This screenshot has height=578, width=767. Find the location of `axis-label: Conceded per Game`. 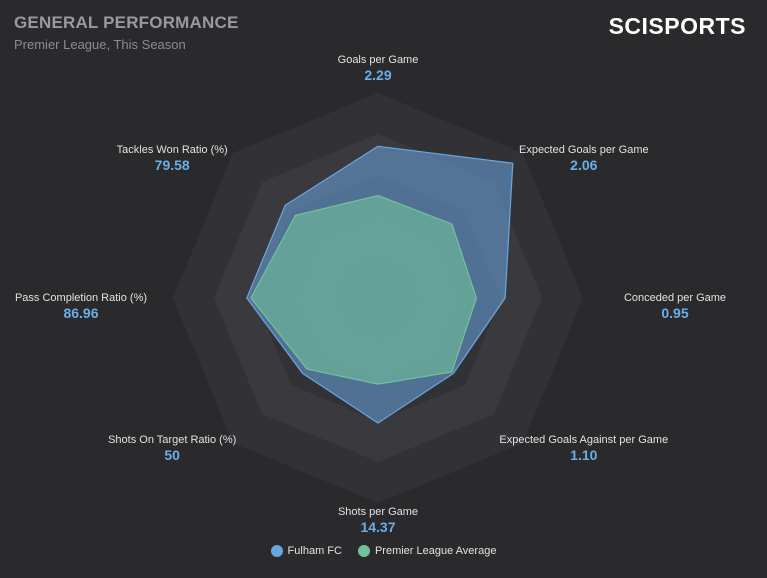

axis-label: Conceded per Game is located at coordinates (675, 298).